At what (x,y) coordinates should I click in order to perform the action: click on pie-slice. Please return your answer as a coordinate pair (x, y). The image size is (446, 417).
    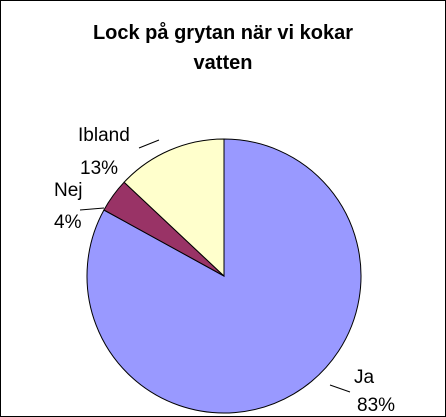
    Looking at the image, I should click on (174, 208).